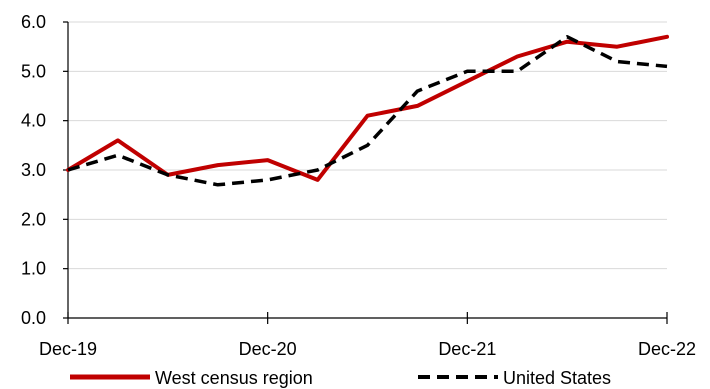 This screenshot has height=389, width=710. I want to click on y-tick-label: 4.0, so click(33, 121).